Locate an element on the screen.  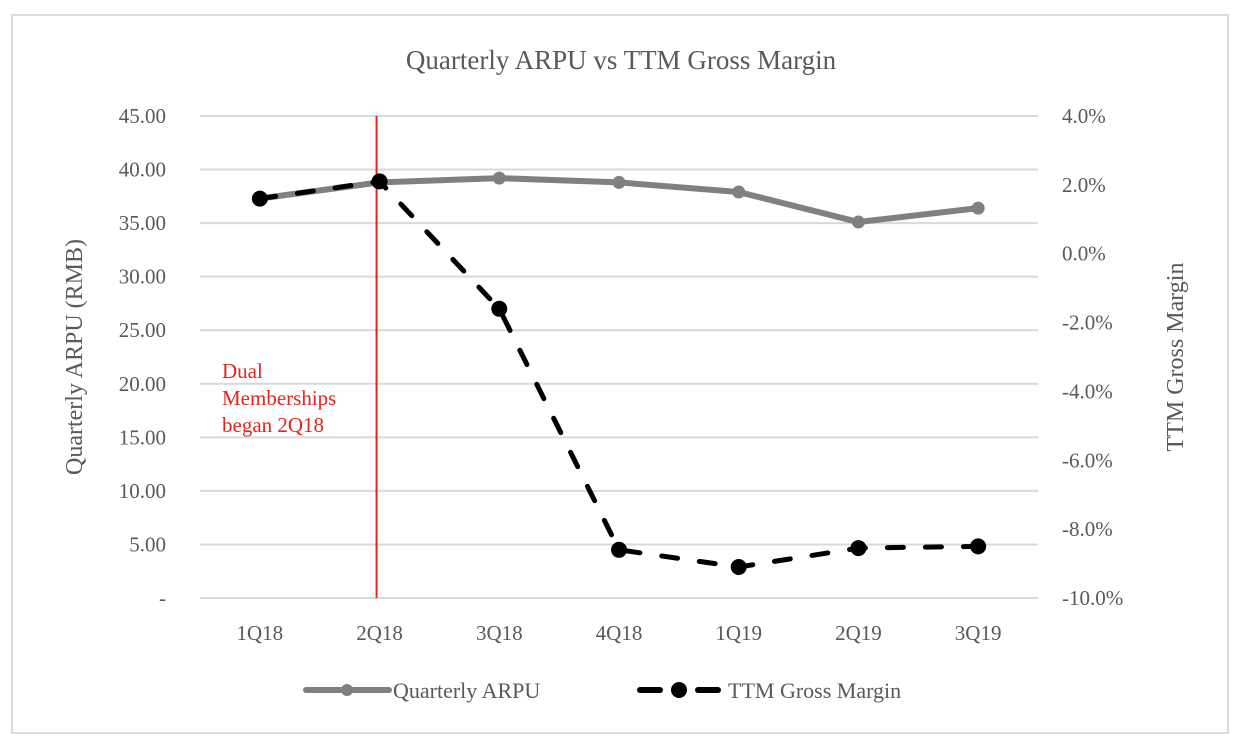
y2-tick-label: -2.0% is located at coordinates (1087, 323).